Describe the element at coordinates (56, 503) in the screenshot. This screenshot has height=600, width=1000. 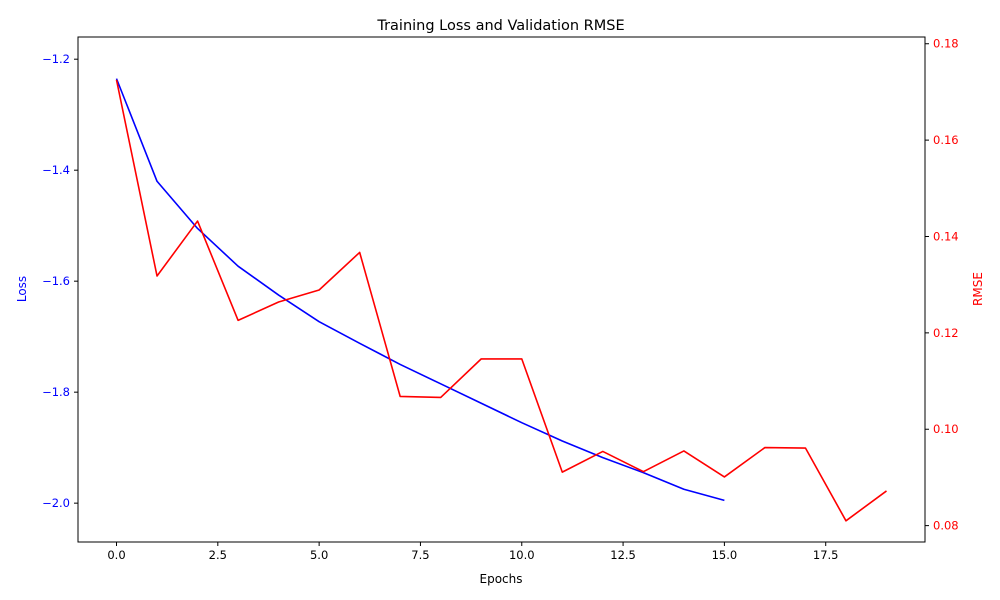
I see `y-left-tick-label: −2.0` at that location.